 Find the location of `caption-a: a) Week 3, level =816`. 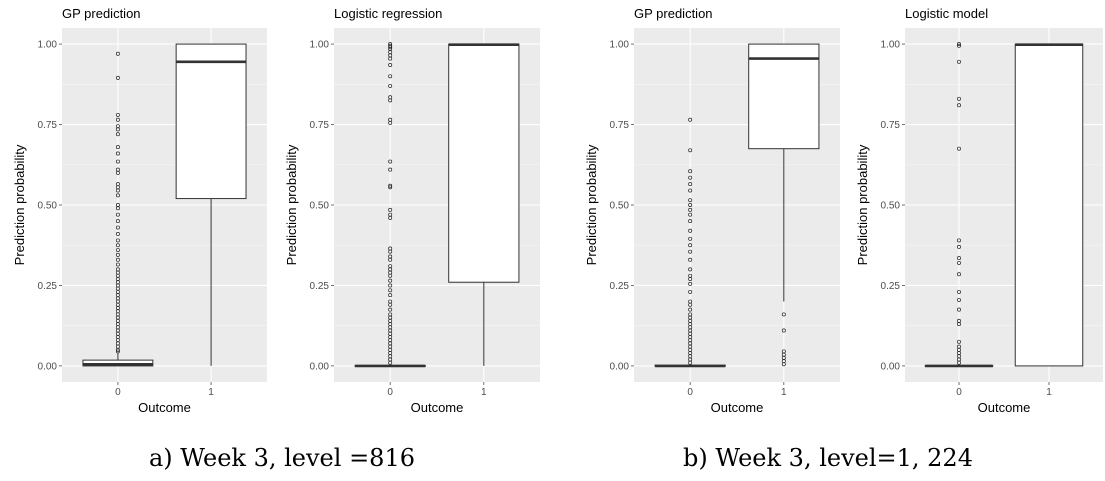

caption-a: a) Week 3, level =816 is located at coordinates (282, 458).